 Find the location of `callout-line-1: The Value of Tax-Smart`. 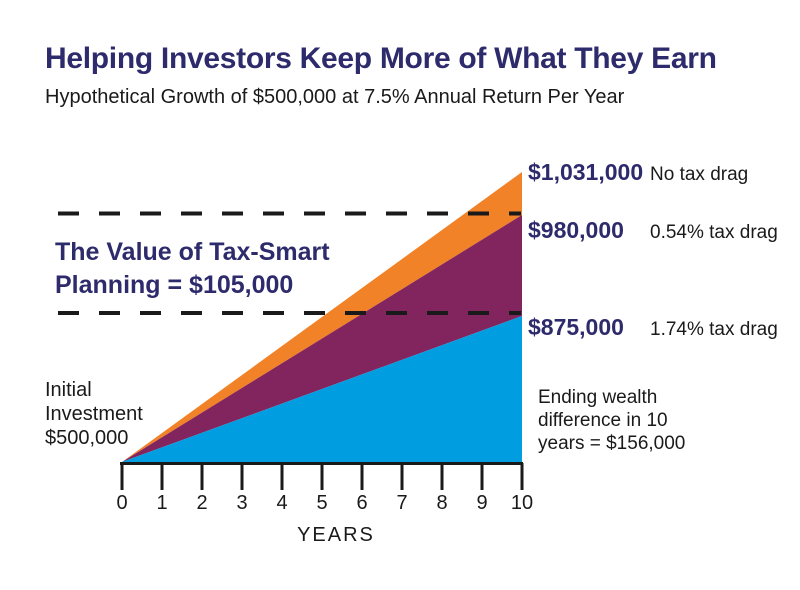

callout-line-1: The Value of Tax-Smart is located at coordinates (192, 252).